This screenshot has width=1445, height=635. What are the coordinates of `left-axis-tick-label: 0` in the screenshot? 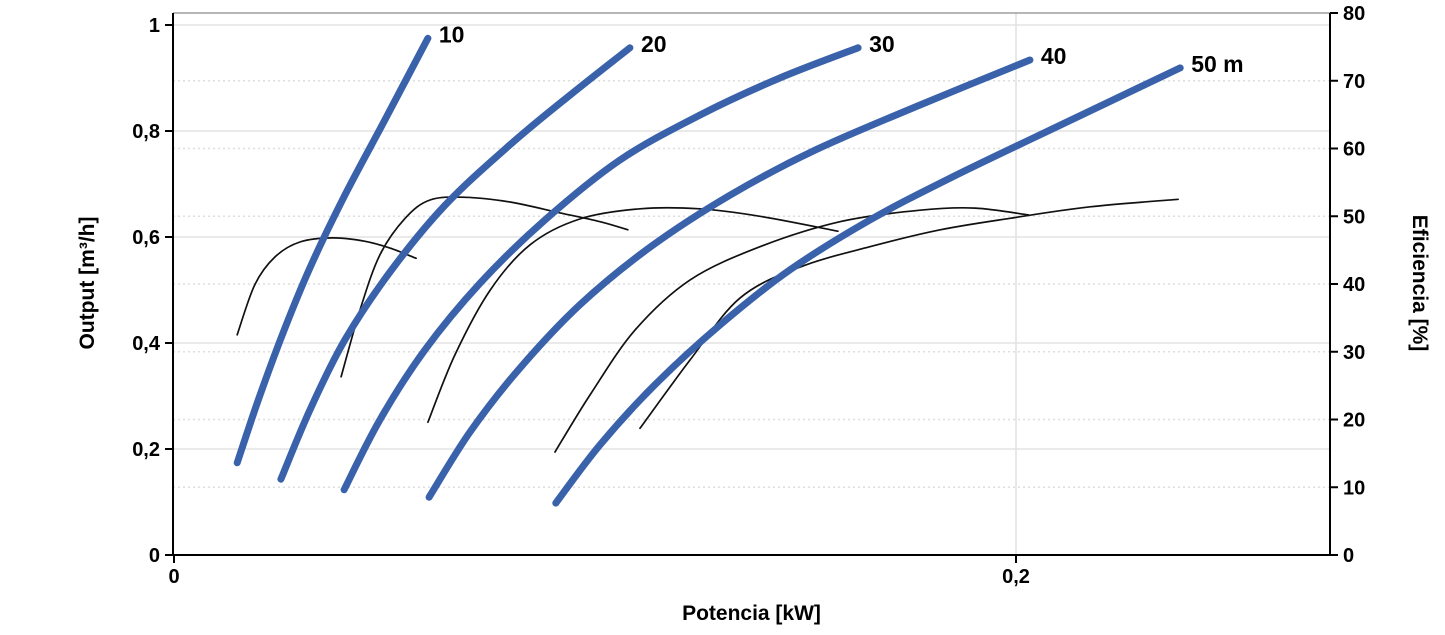 It's located at (154, 556).